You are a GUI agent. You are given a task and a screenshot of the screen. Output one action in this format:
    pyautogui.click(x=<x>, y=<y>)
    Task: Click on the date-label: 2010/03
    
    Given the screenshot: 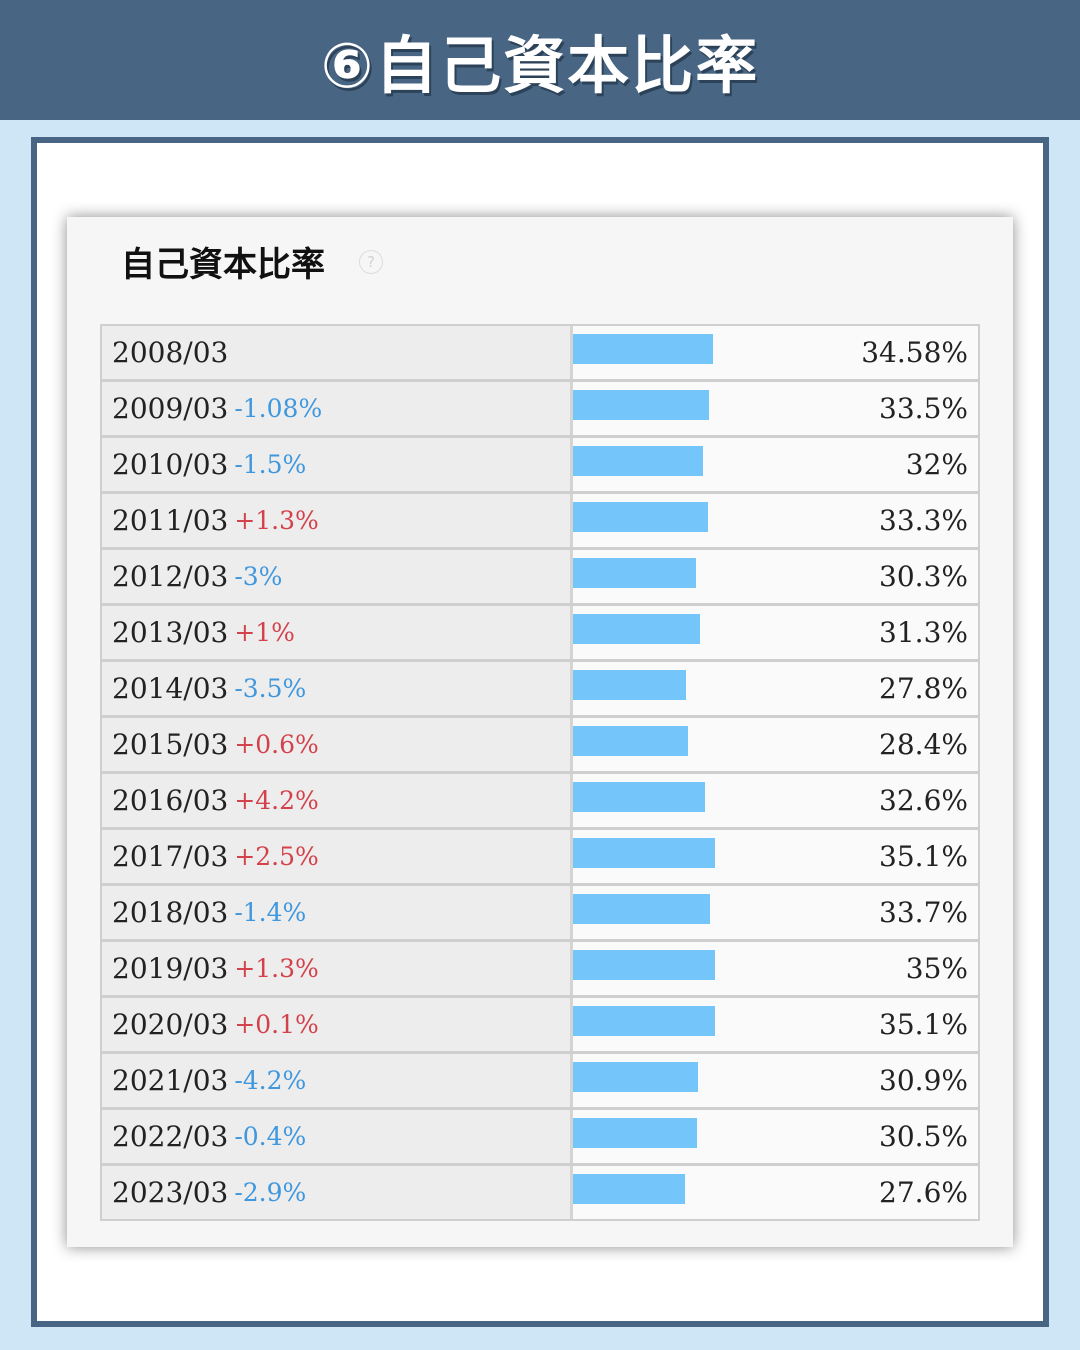 What is the action you would take?
    pyautogui.click(x=170, y=464)
    